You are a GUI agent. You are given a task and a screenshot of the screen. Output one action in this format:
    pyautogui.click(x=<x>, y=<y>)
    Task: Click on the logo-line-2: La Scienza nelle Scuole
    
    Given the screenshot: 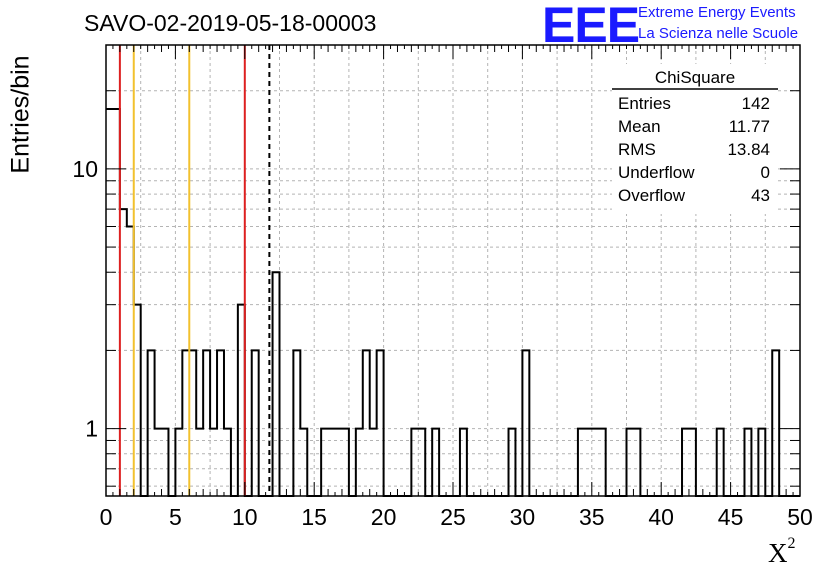 What is the action you would take?
    pyautogui.click(x=718, y=33)
    